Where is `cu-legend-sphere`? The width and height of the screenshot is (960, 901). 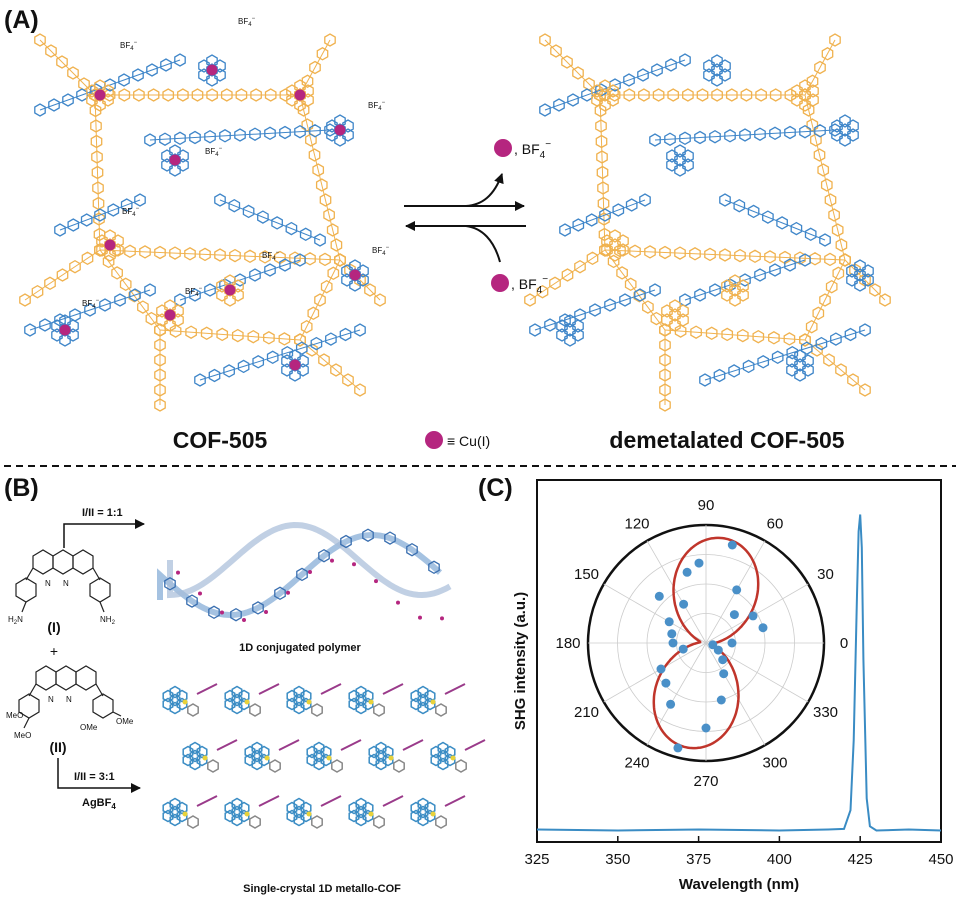
cu-legend-sphere is located at coordinates (434, 440).